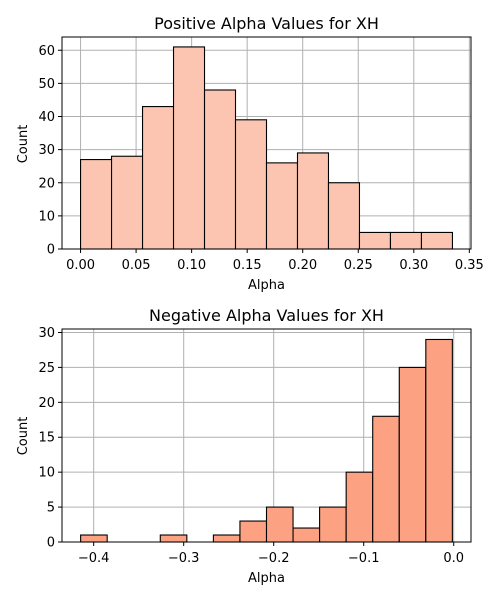 Image resolution: width=500 pixels, height=600 pixels. I want to click on x-tick-label: 0.15, so click(247, 265).